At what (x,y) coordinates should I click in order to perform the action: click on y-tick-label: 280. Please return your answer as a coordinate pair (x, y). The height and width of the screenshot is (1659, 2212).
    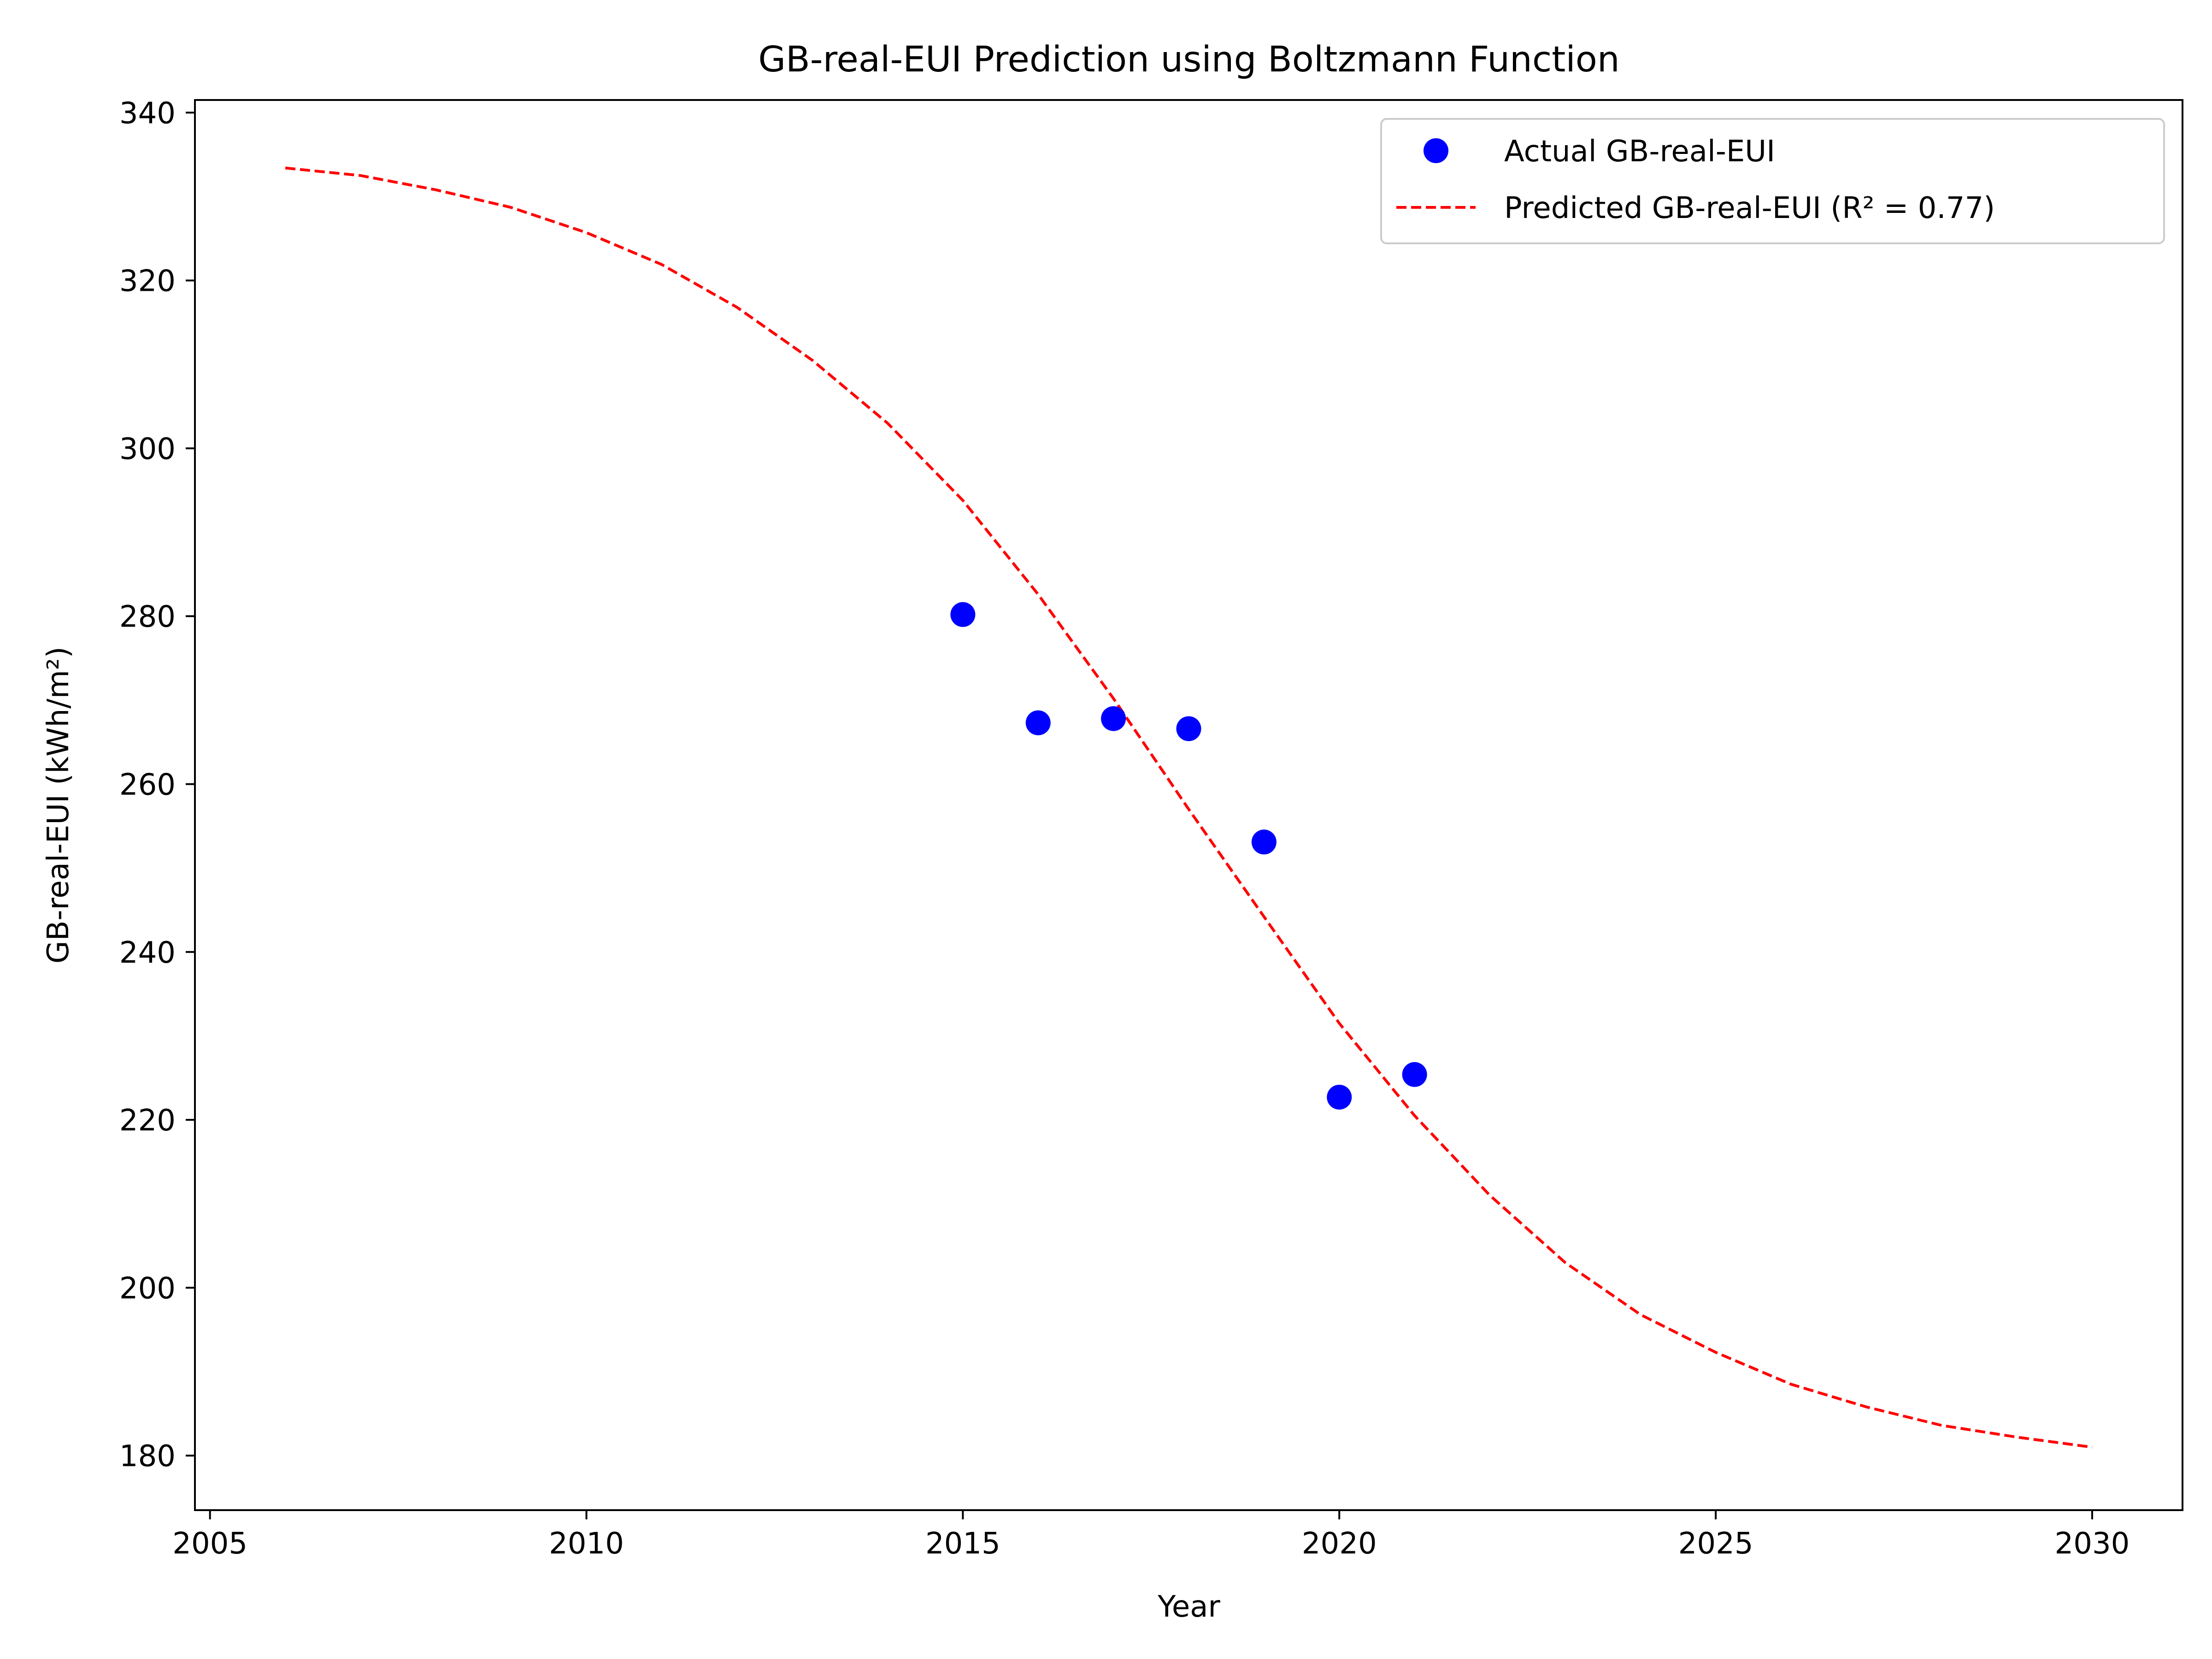
    Looking at the image, I should click on (147, 617).